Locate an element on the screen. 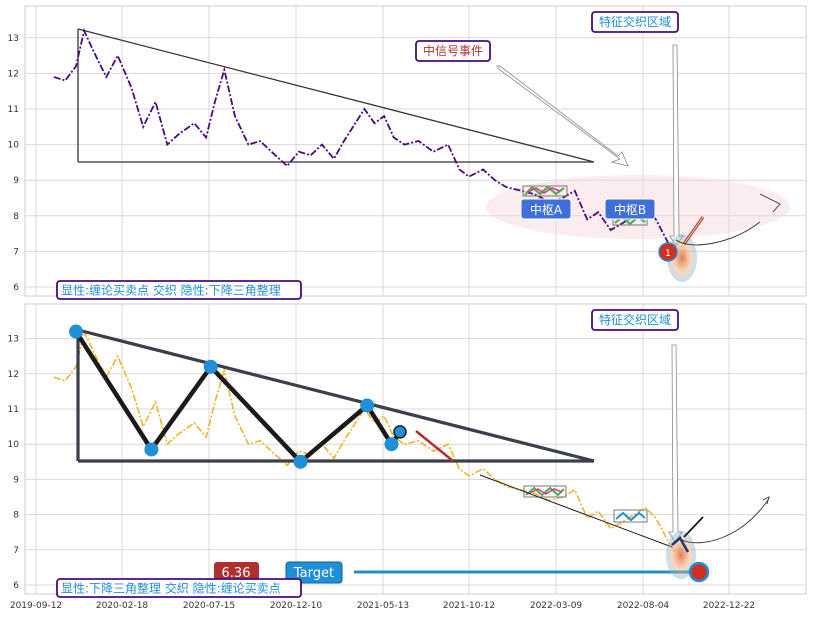  zhongshu-a-label: 中枢A is located at coordinates (546, 209).